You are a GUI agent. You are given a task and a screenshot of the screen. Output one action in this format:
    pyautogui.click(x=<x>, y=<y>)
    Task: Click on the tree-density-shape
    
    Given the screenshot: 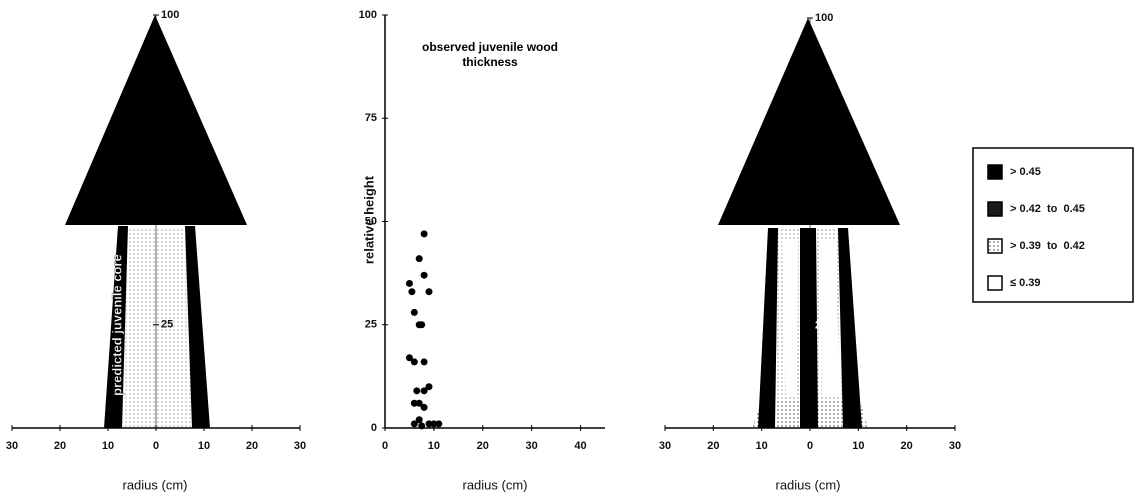 What is the action you would take?
    pyautogui.click(x=809, y=223)
    